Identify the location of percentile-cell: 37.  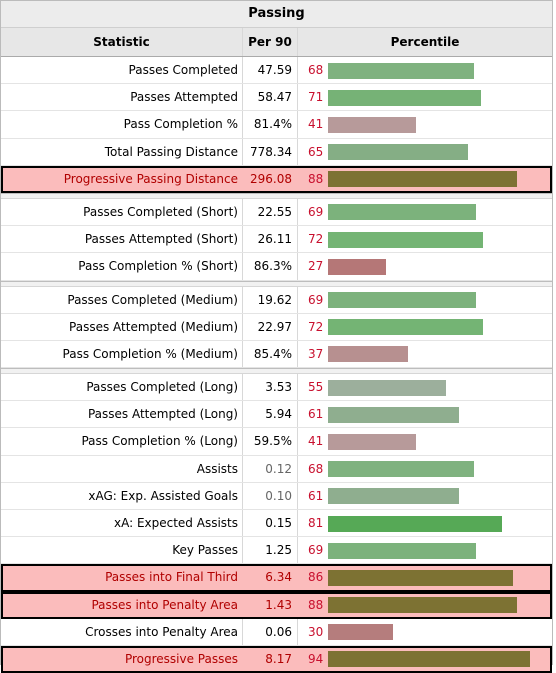
(425, 354).